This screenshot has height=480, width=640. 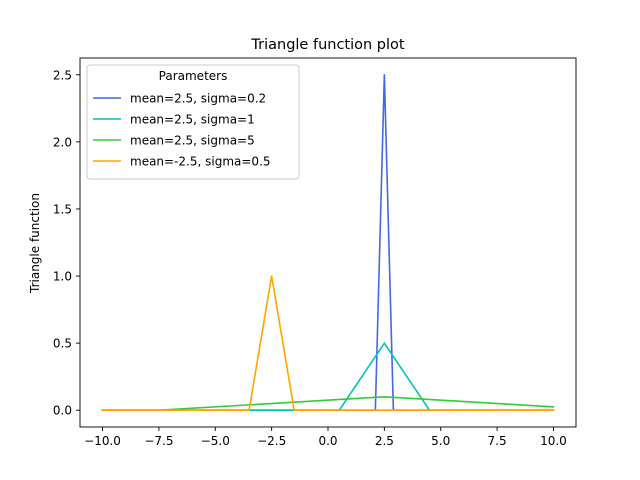 What do you see at coordinates (102, 441) in the screenshot?
I see `x-tick-label: −10.0` at bounding box center [102, 441].